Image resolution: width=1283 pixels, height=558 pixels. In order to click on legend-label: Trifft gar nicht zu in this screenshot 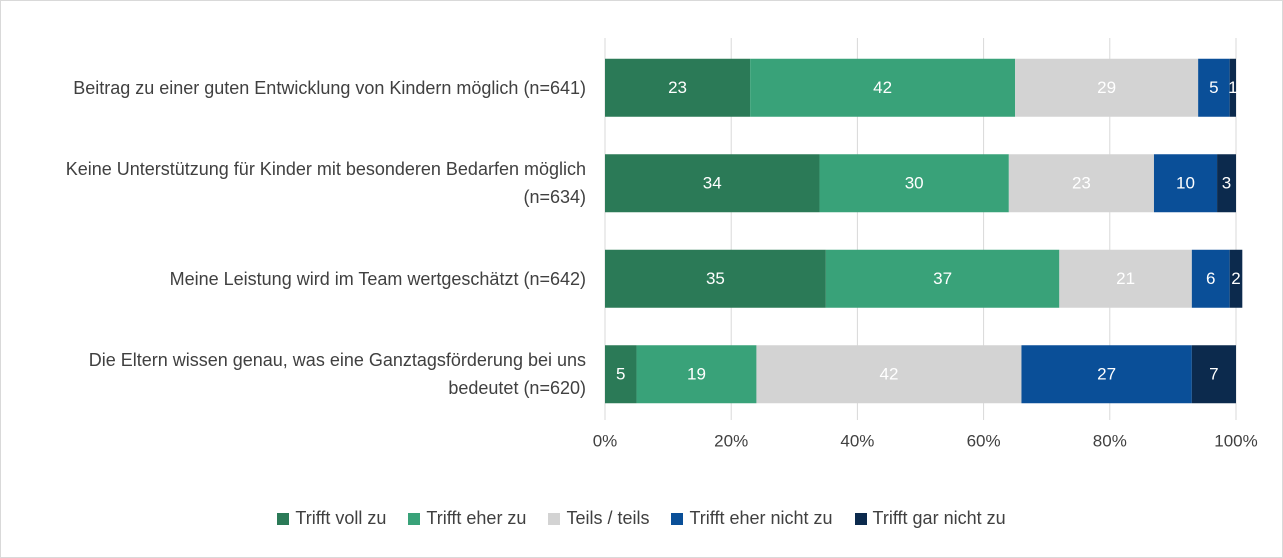, I will do `click(939, 518)`.